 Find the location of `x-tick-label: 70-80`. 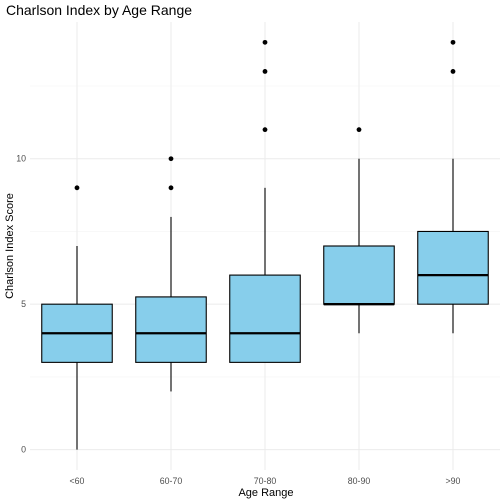

x-tick-label: 70-80 is located at coordinates (265, 481).